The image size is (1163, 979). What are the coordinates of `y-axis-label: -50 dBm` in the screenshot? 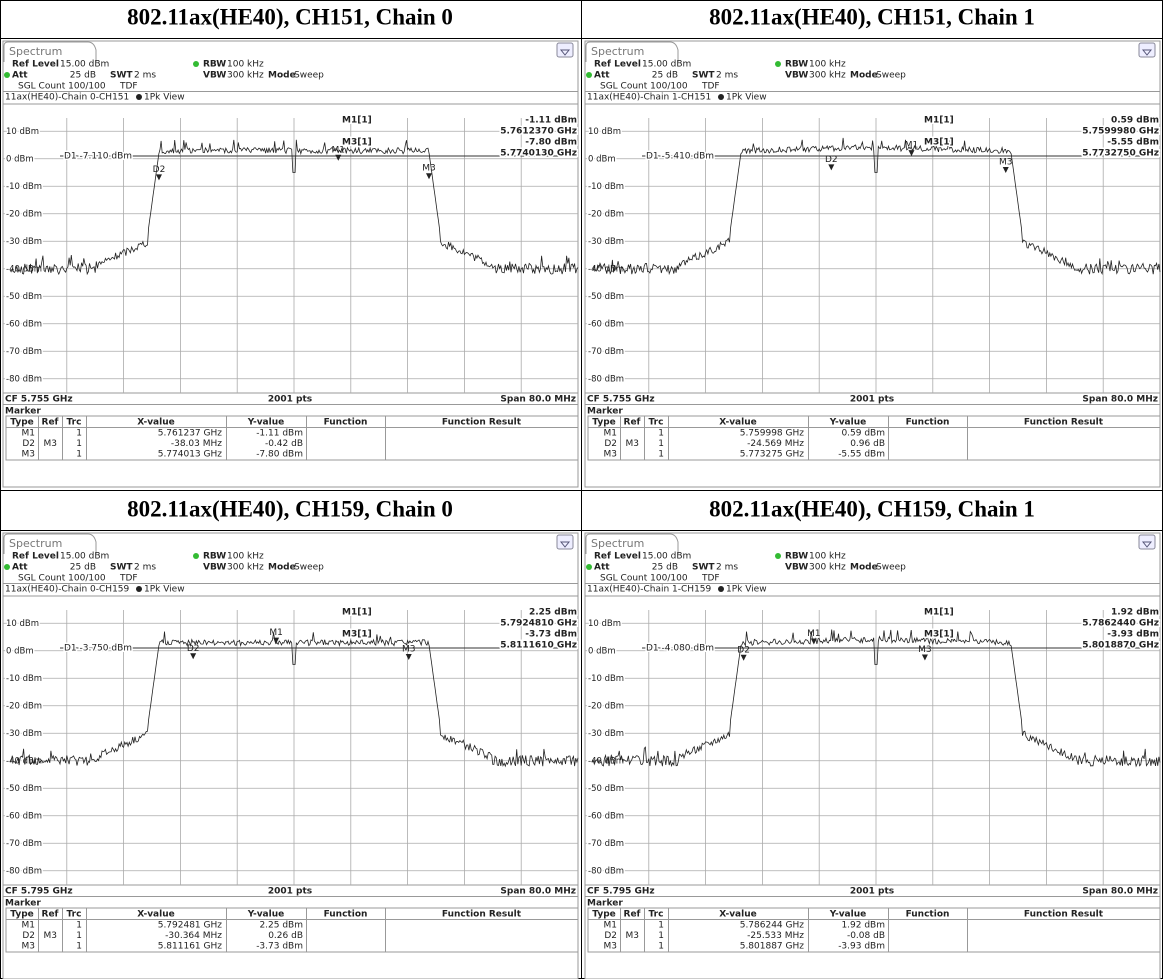 It's located at (24, 789).